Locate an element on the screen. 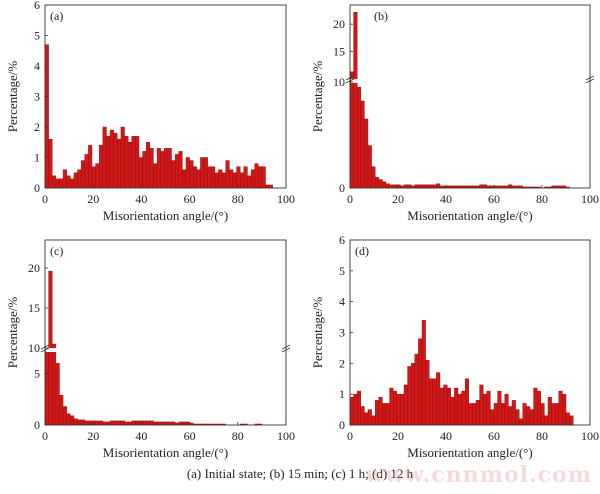 This screenshot has height=494, width=600. panel-label: (b) is located at coordinates (381, 16).